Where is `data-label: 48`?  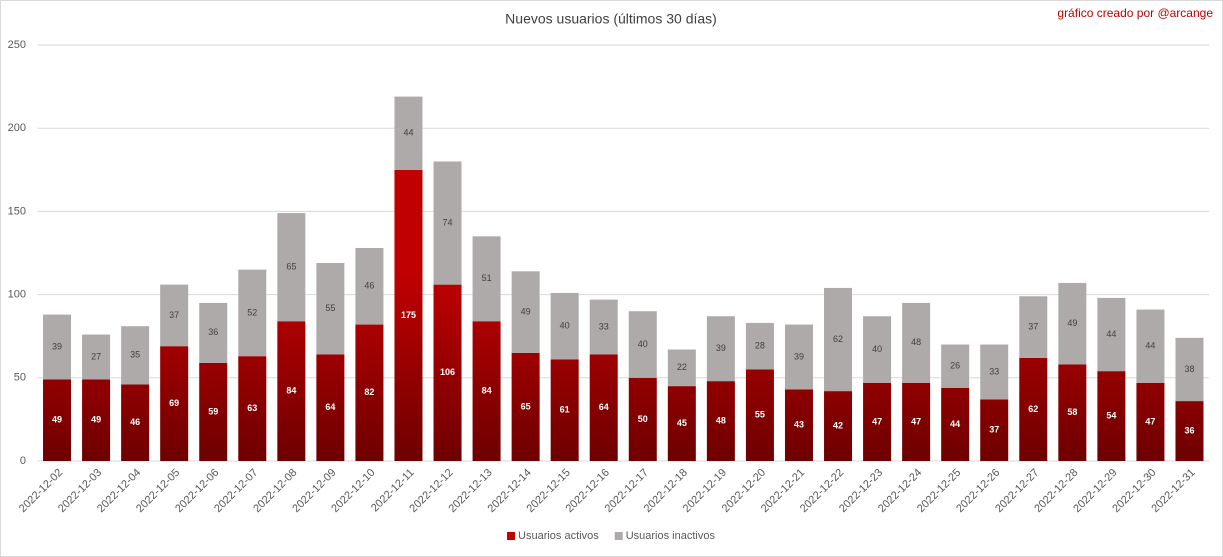 data-label: 48 is located at coordinates (916, 342).